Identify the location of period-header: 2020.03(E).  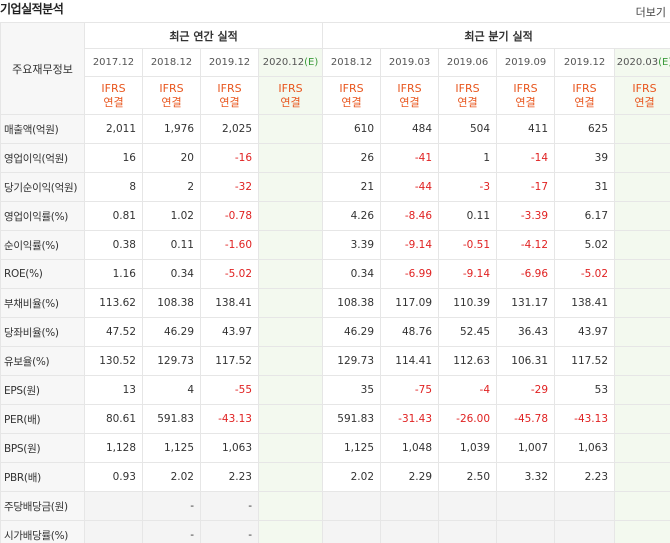
(642, 62).